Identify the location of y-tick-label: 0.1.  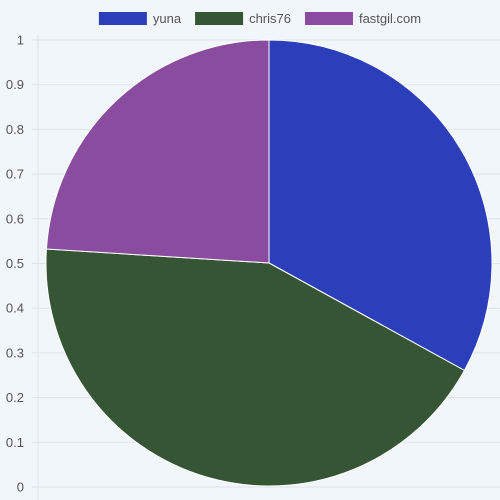
(15, 442).